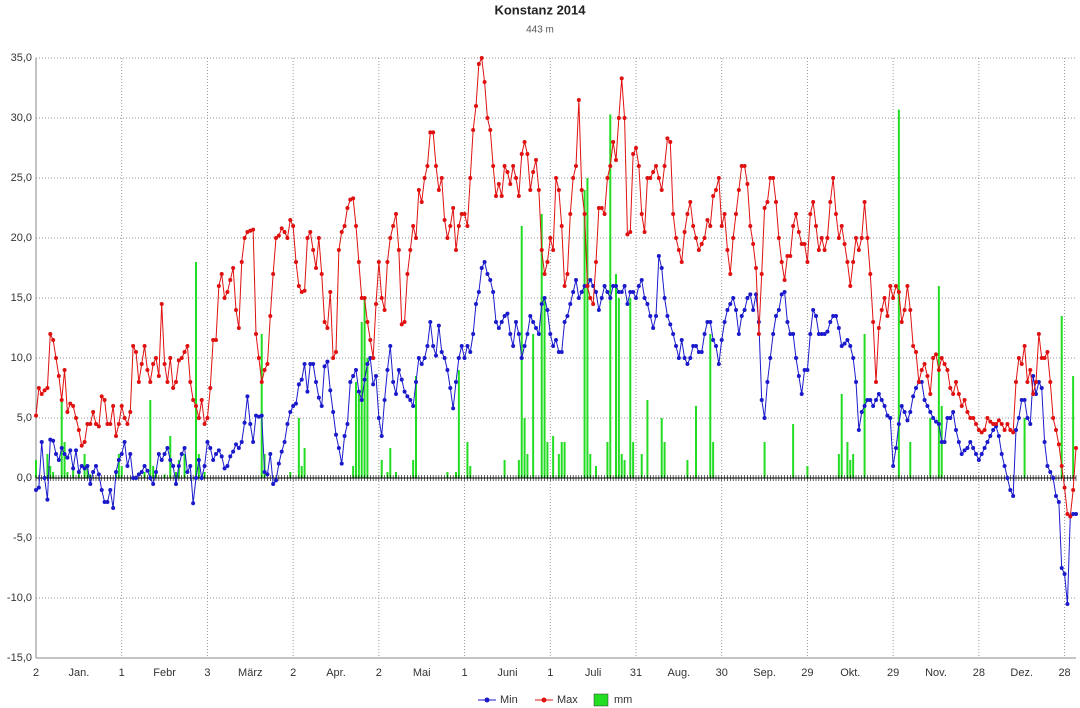  Describe the element at coordinates (722, 673) in the screenshot. I see `x-tick-label: 30` at that location.